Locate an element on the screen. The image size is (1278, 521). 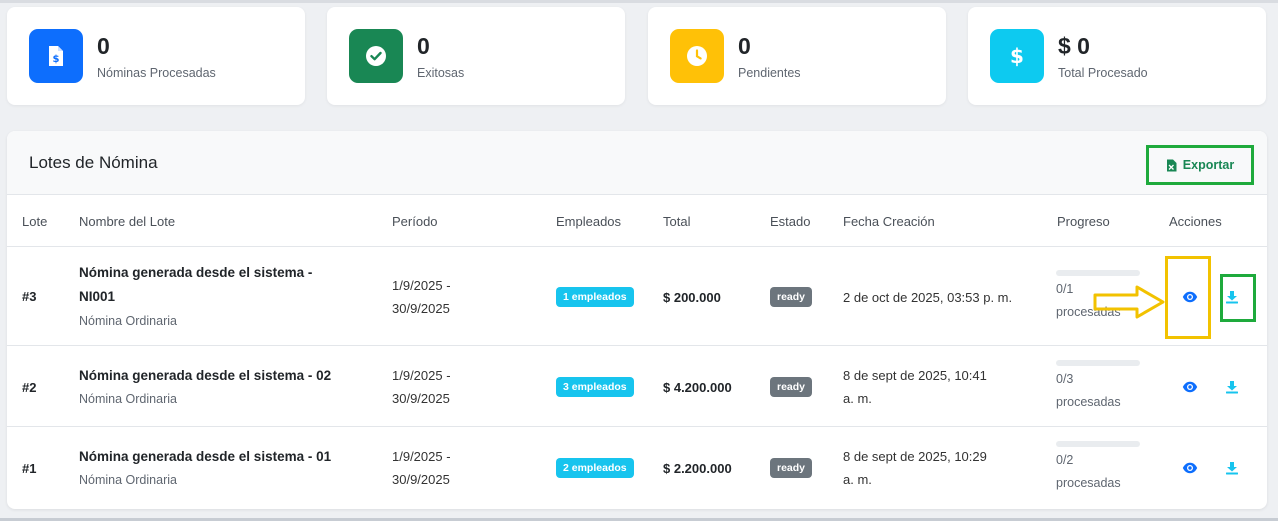
employees-badge: 1 empleados is located at coordinates (595, 297).